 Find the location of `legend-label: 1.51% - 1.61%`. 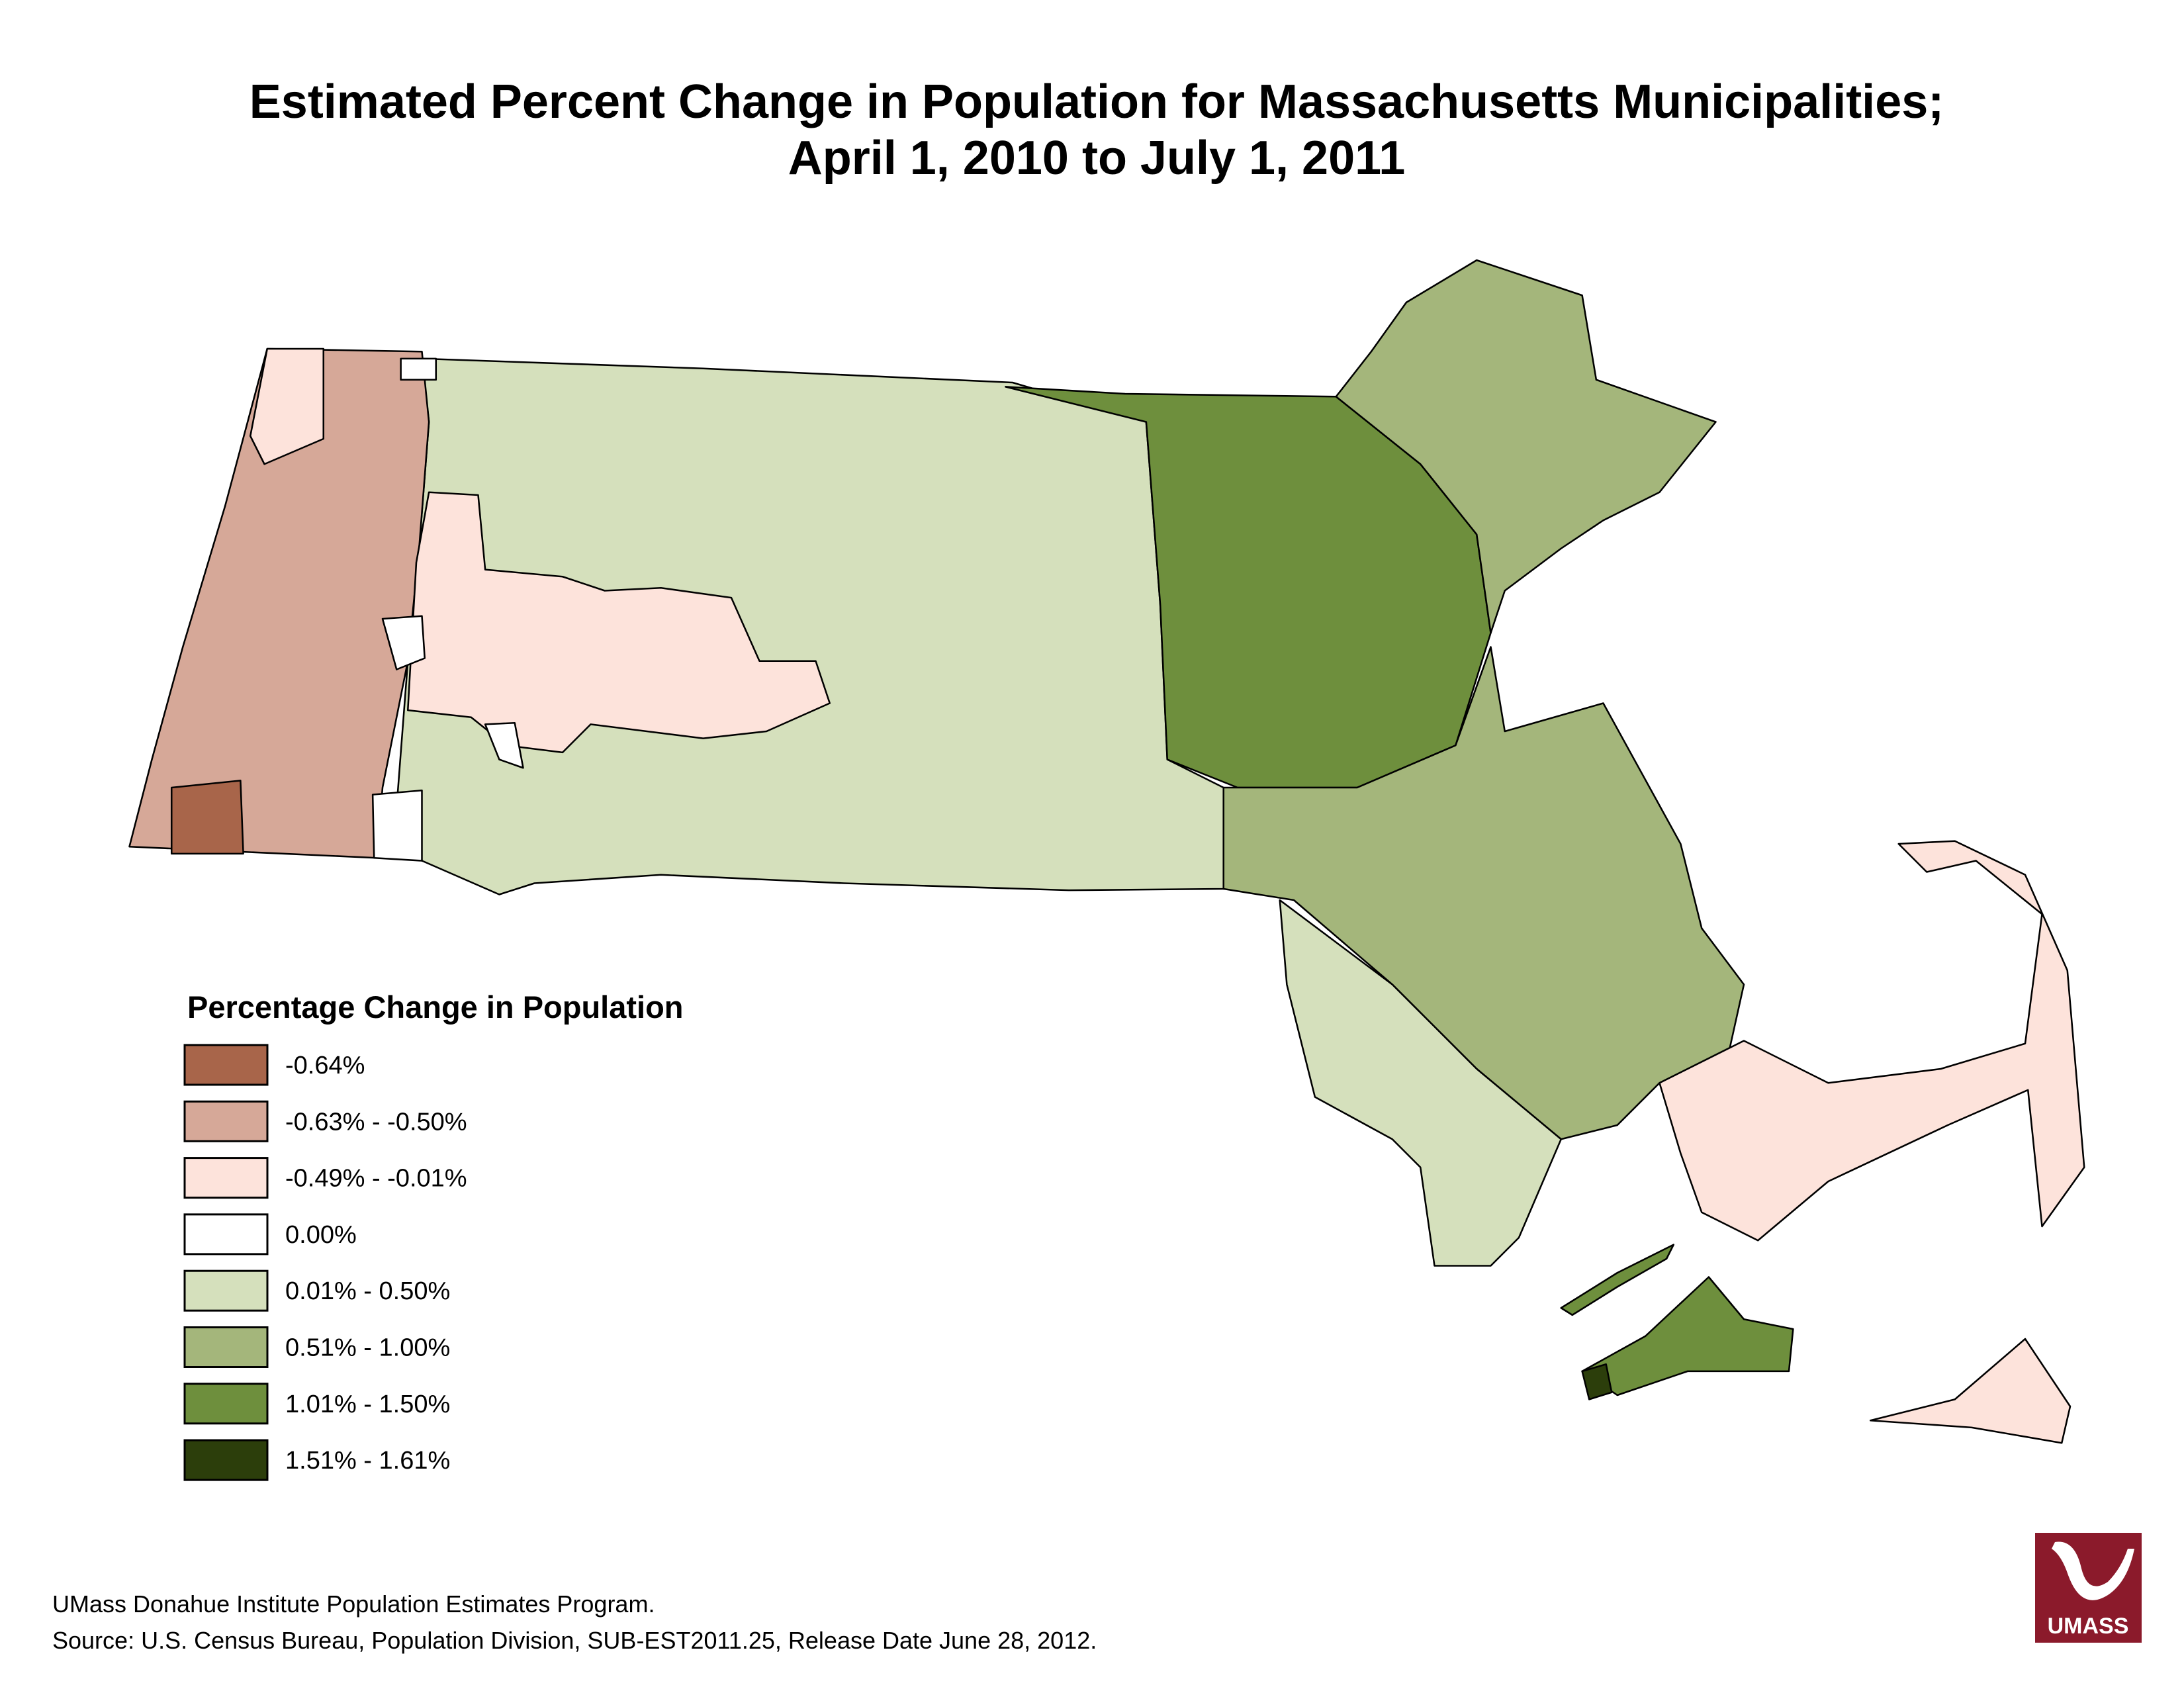

legend-label: 1.51% - 1.61% is located at coordinates (368, 1461).